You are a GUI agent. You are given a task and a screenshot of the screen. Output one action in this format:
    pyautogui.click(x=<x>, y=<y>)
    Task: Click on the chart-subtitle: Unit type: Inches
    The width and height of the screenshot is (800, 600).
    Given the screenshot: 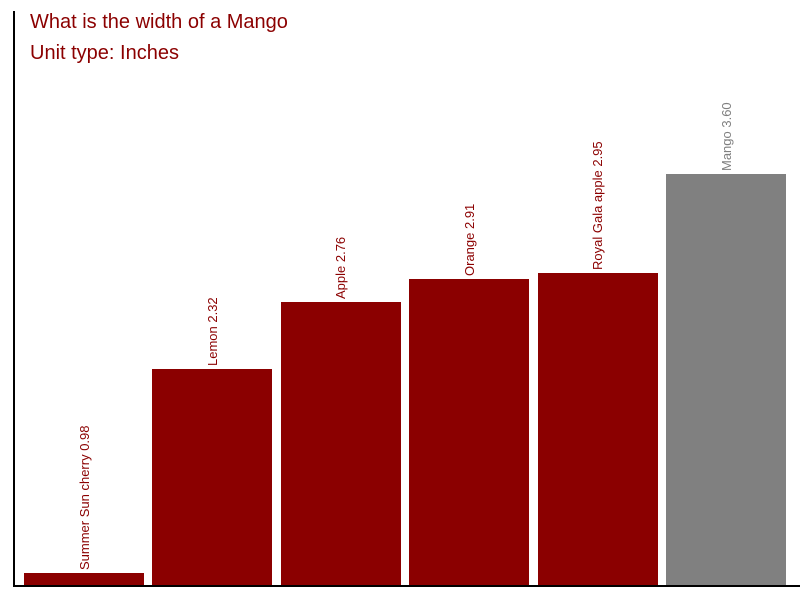 What is the action you would take?
    pyautogui.click(x=104, y=53)
    